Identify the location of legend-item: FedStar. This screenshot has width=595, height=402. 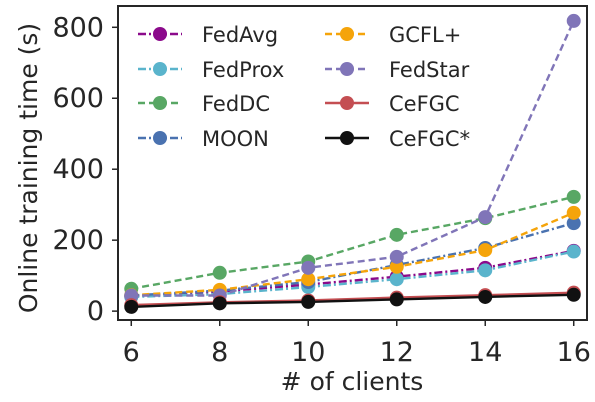
(397, 70).